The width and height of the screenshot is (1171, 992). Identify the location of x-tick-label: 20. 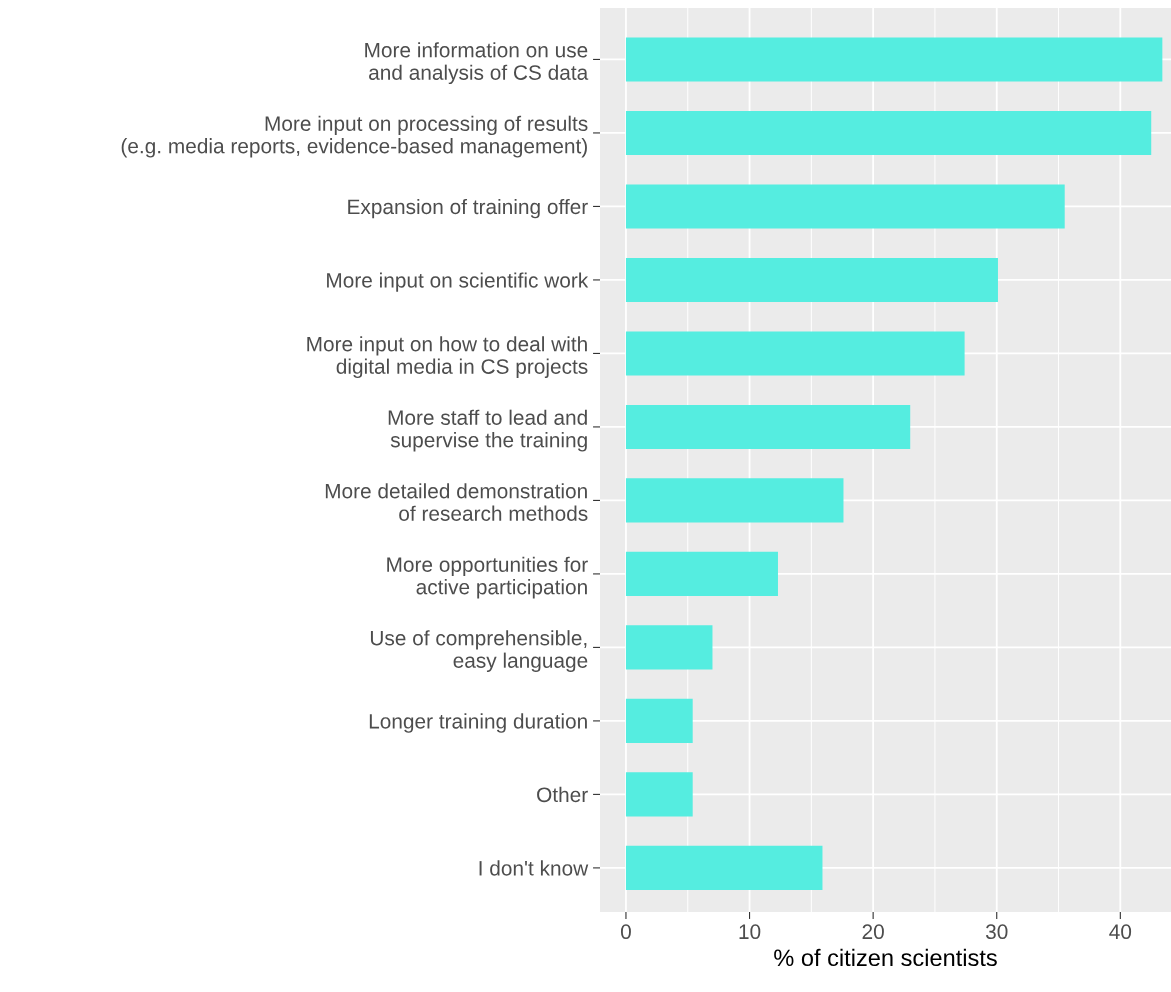
(873, 932).